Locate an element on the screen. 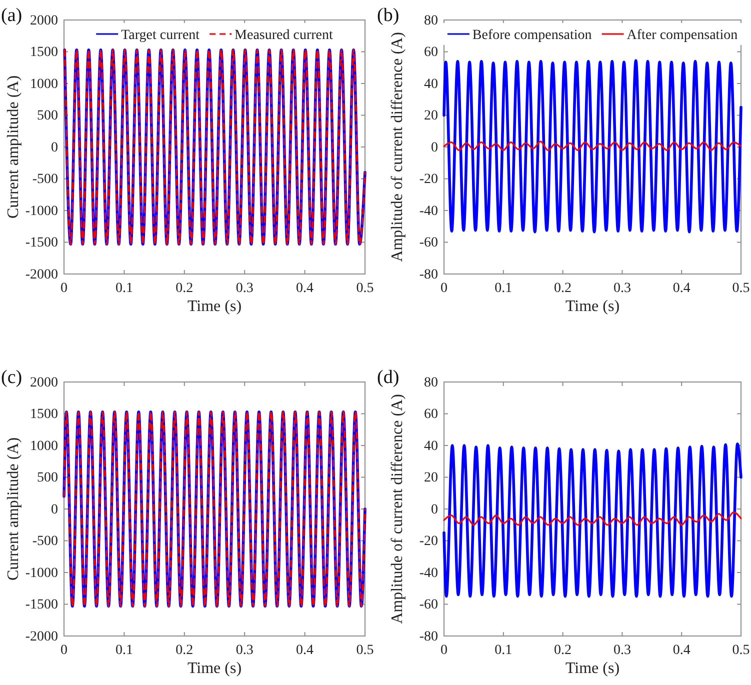  legend-label: Measured current is located at coordinates (284, 35).